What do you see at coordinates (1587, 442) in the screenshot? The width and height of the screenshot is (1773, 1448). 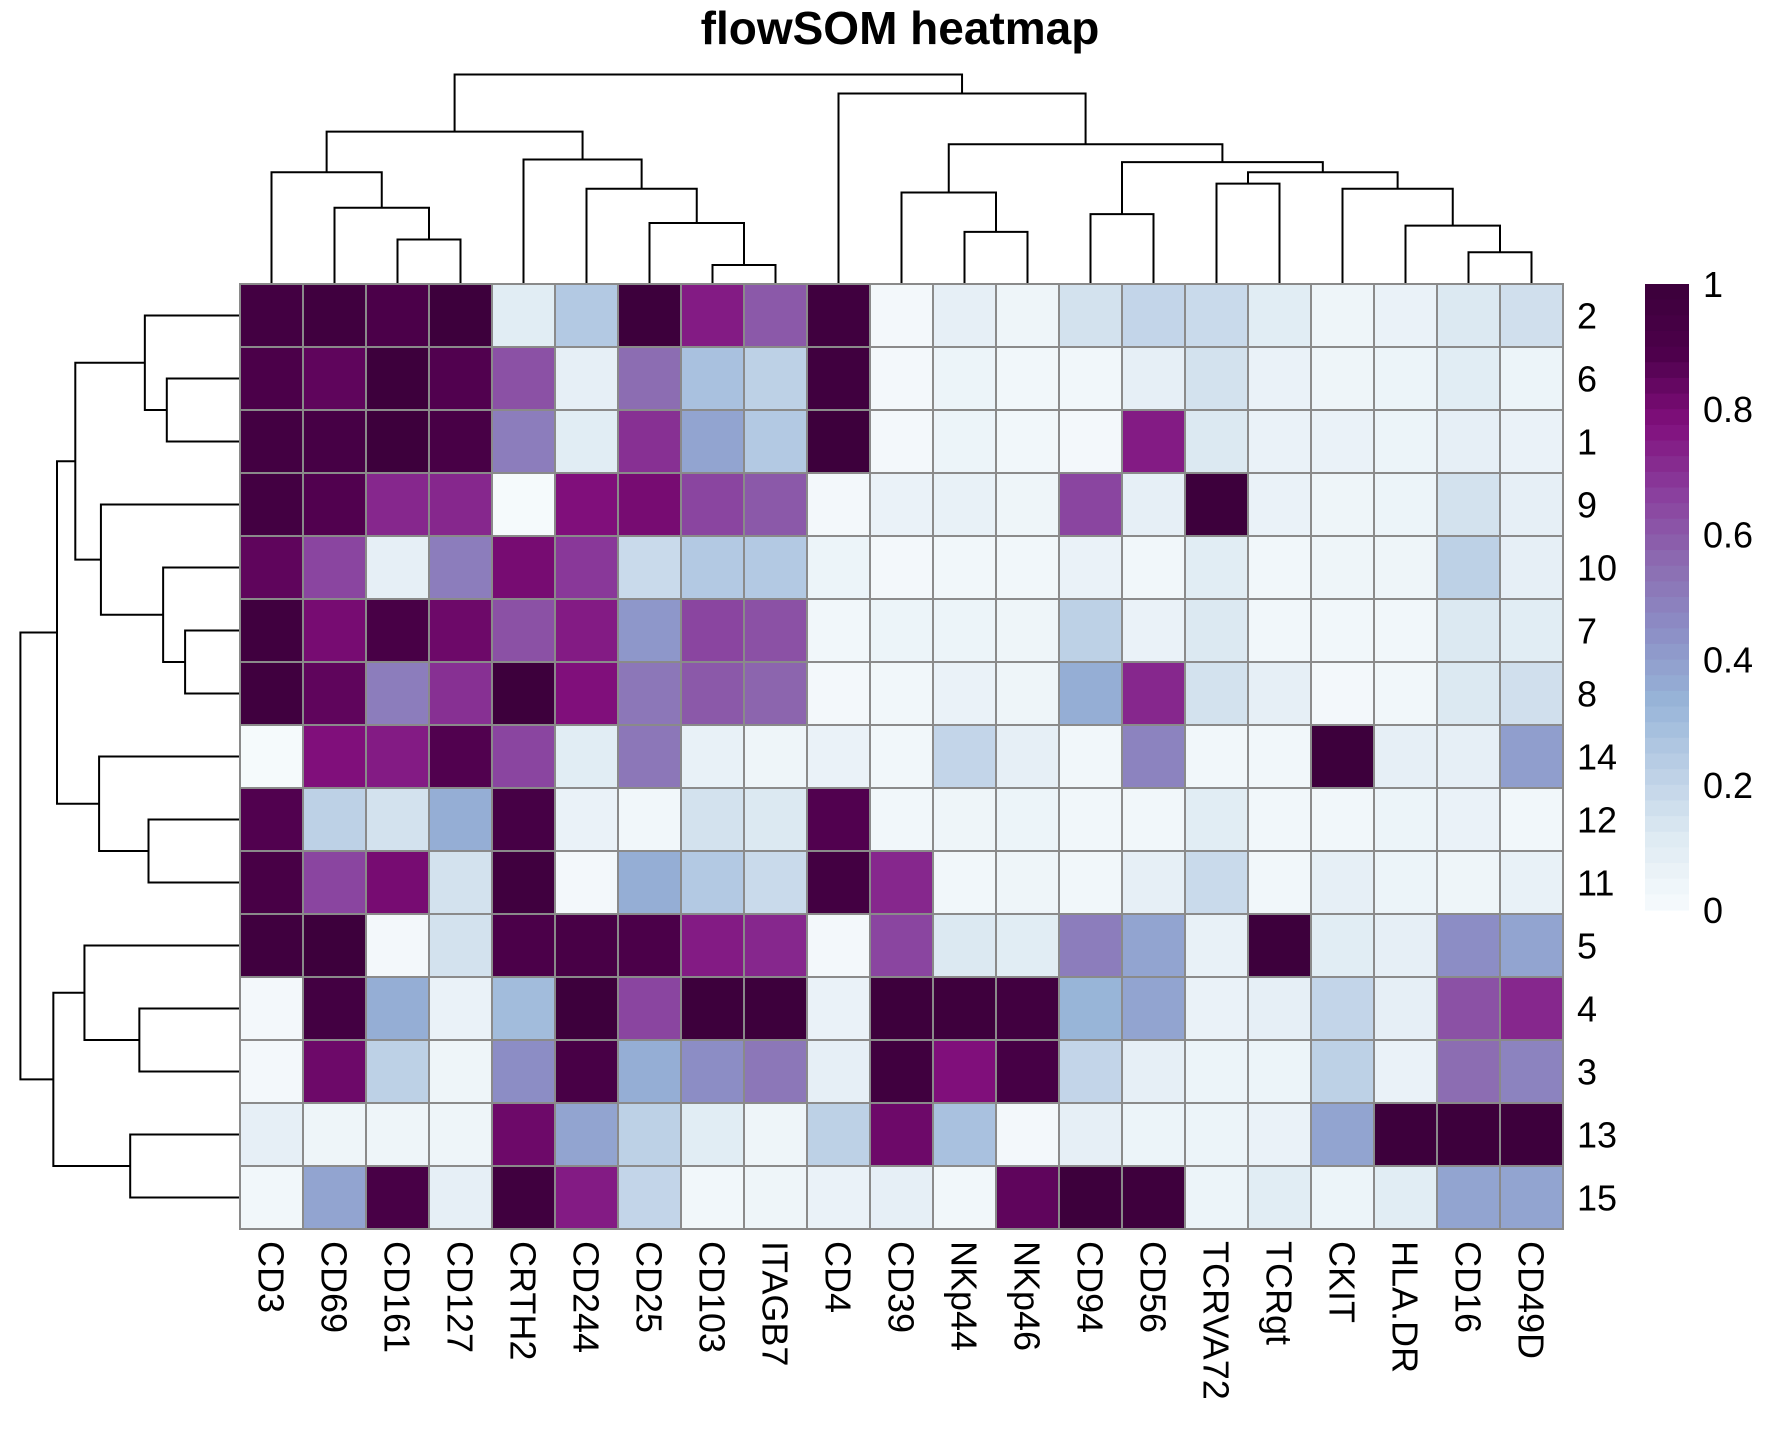 I see `row-label: 1` at bounding box center [1587, 442].